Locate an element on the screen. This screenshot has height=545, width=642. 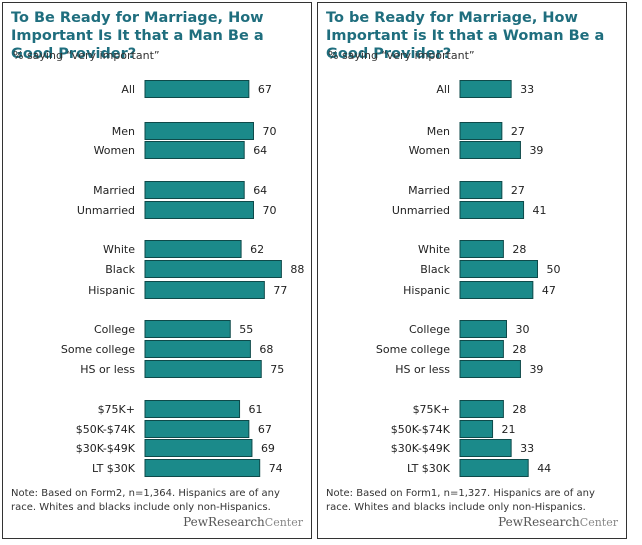
value-label: 88 is located at coordinates (297, 269).